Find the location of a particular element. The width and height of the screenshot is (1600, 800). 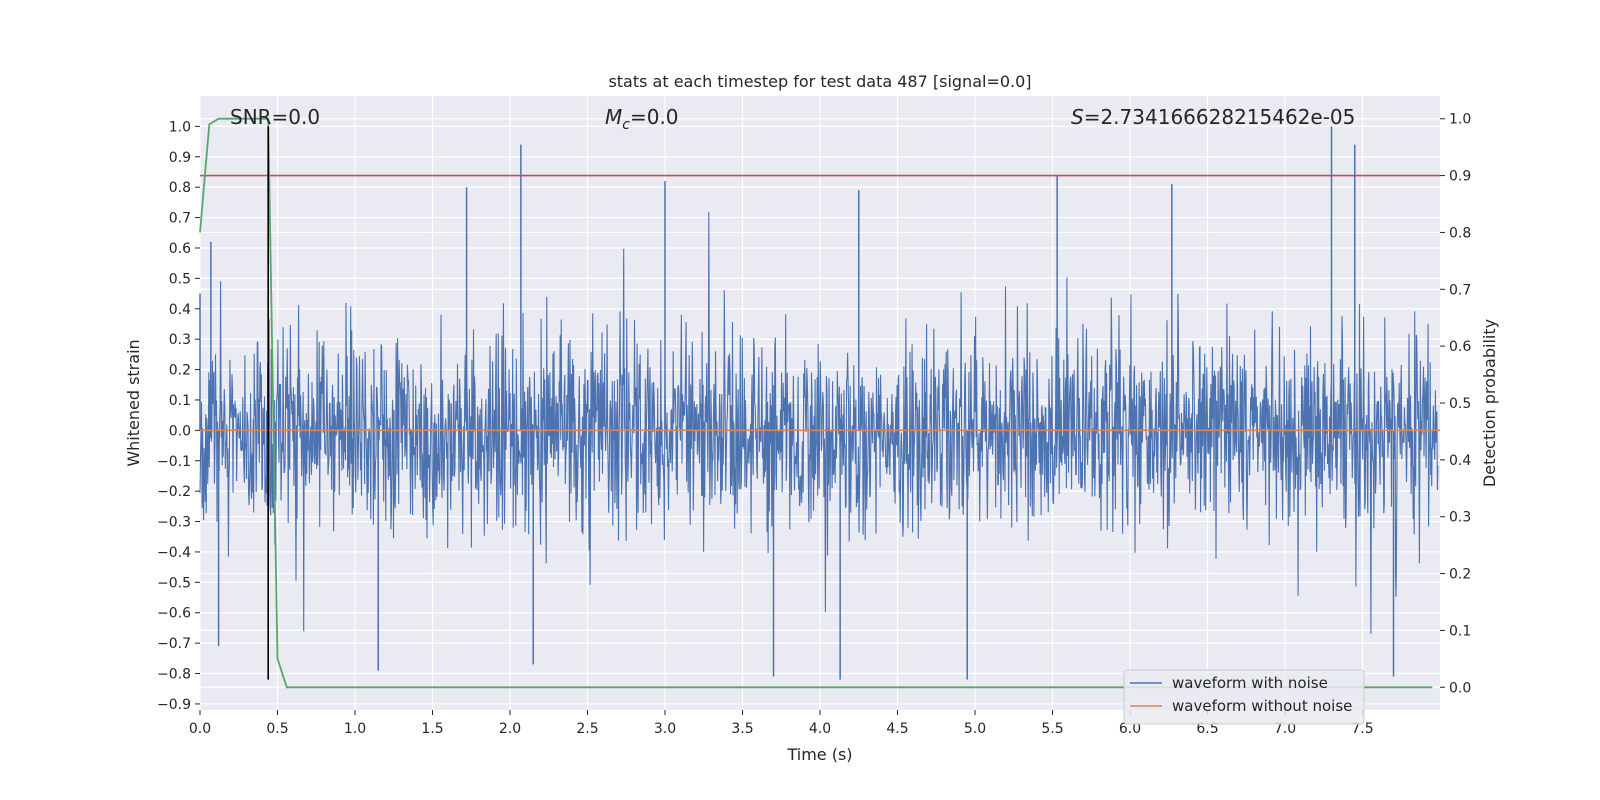

y2-tick-label: 0.9 is located at coordinates (1460, 177).